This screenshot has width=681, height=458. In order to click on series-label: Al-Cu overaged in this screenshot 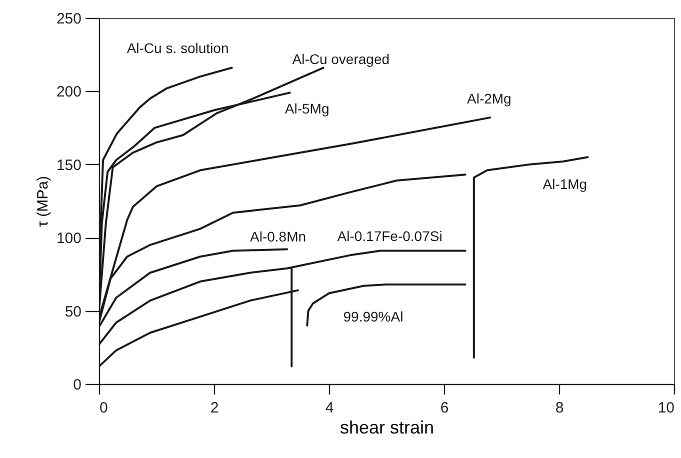, I will do `click(341, 58)`.